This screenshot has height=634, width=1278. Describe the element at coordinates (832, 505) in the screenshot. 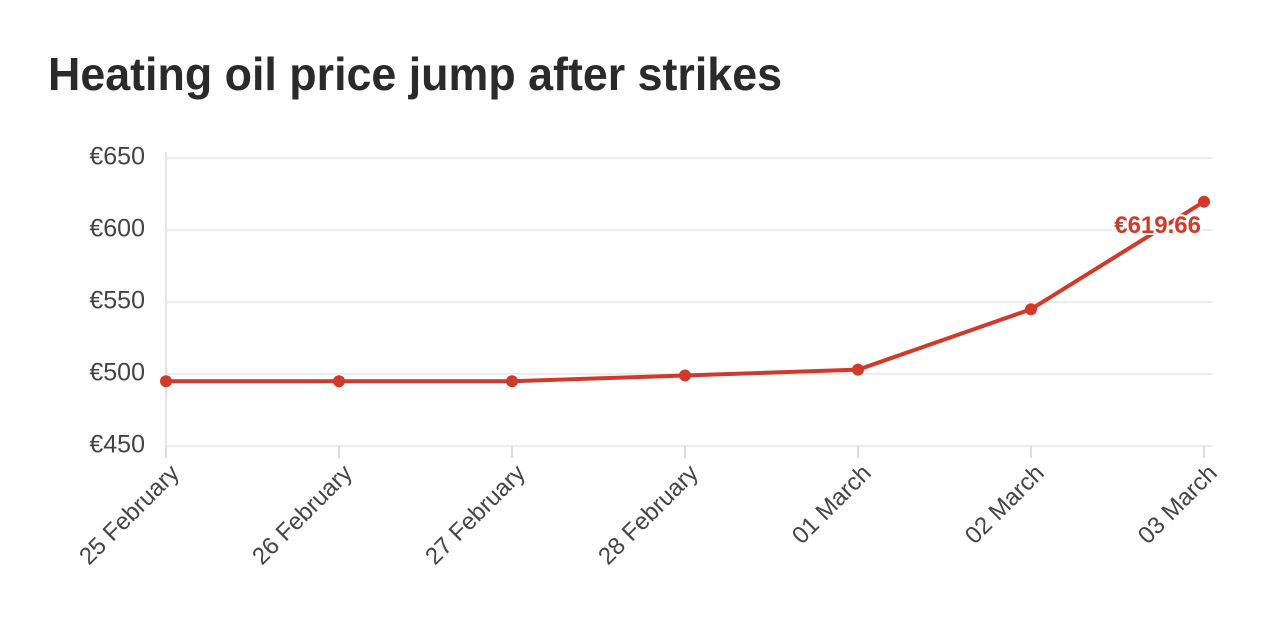

I see `x-tick-label: 01 March` at that location.